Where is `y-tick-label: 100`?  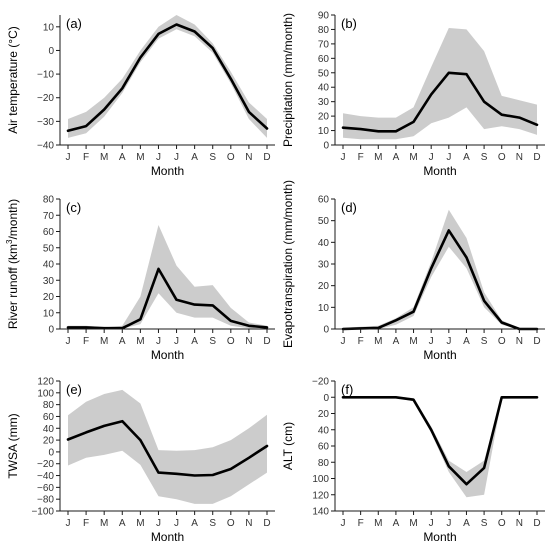 y-tick-label: 100 is located at coordinates (320, 479).